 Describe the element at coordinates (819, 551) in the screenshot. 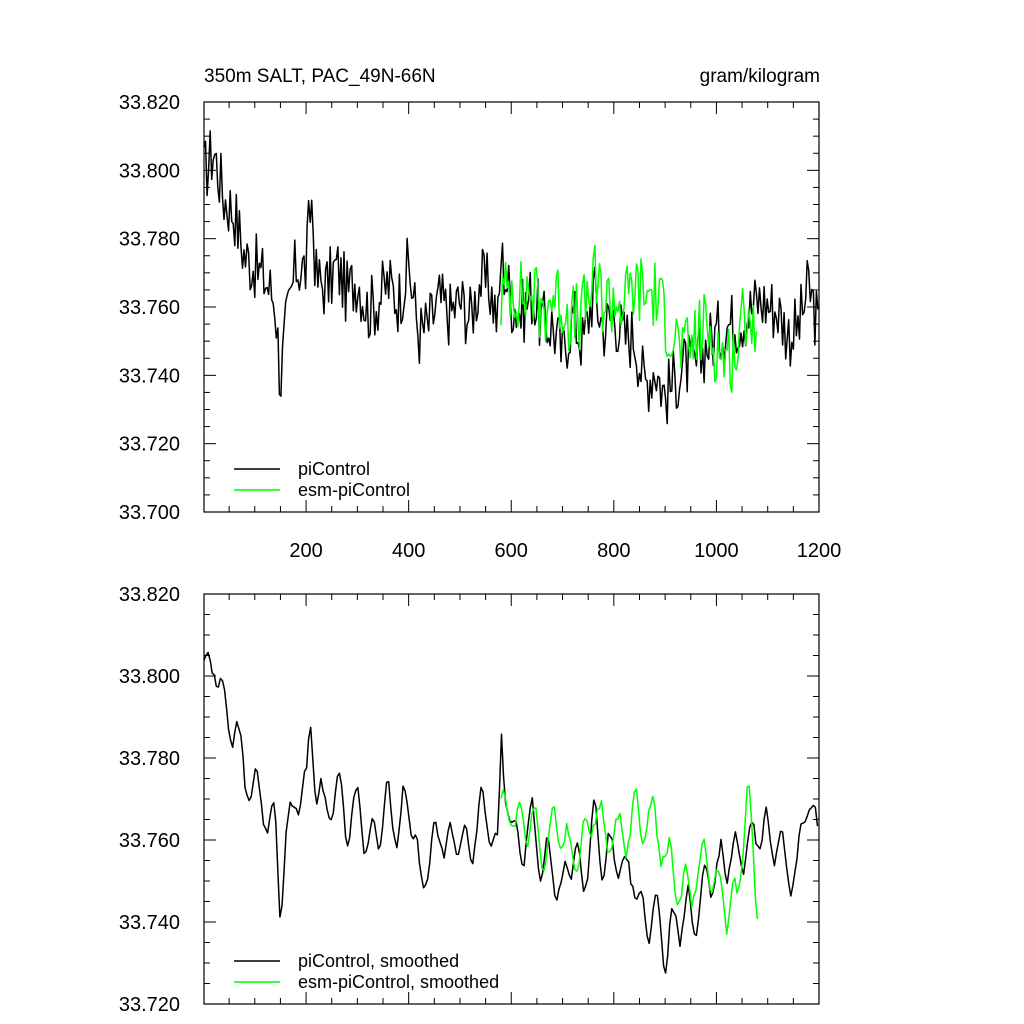

I see `x-tick-label: 1200` at that location.